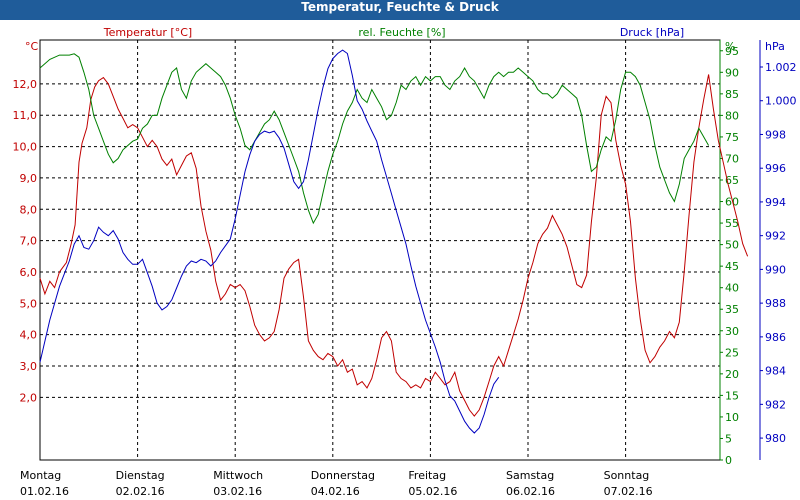 The width and height of the screenshot is (800, 500). What do you see at coordinates (29, 209) in the screenshot?
I see `temperature-tick-label: 8,0` at bounding box center [29, 209].